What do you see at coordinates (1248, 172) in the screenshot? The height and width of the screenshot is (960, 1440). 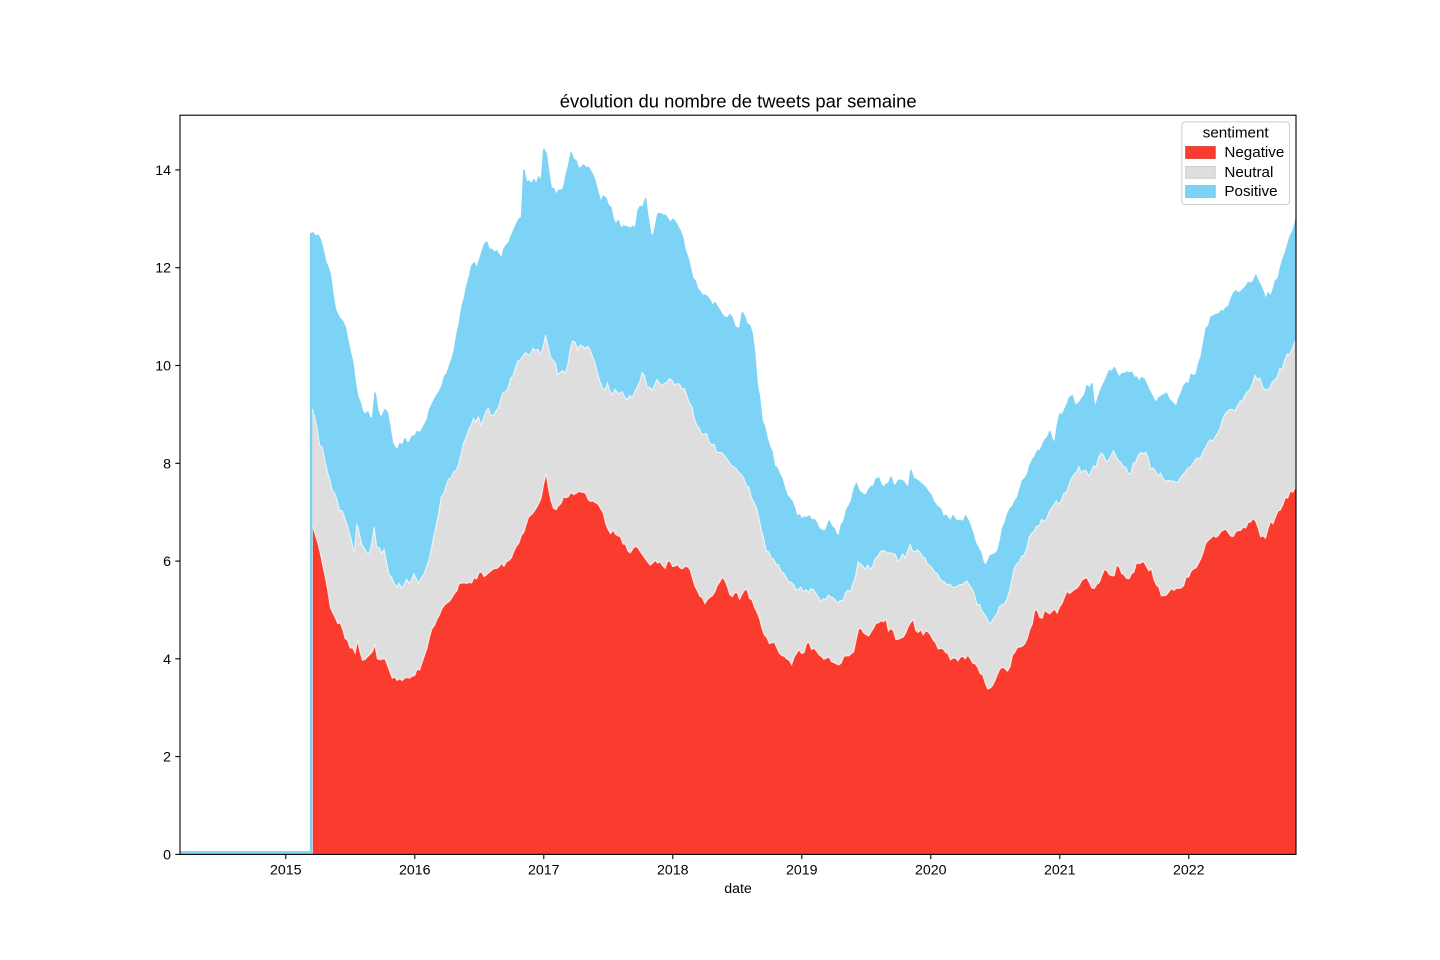 I see `svg-text: Neutral` at bounding box center [1248, 172].